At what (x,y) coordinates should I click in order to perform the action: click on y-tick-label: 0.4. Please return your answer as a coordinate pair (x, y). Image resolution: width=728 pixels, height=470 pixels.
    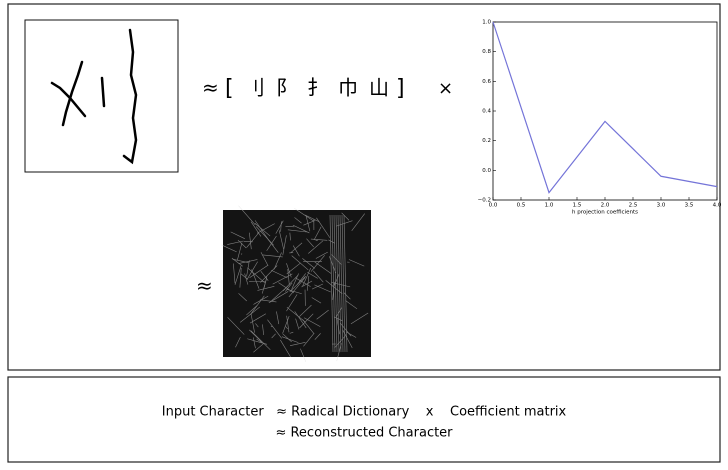
    Looking at the image, I should click on (486, 112).